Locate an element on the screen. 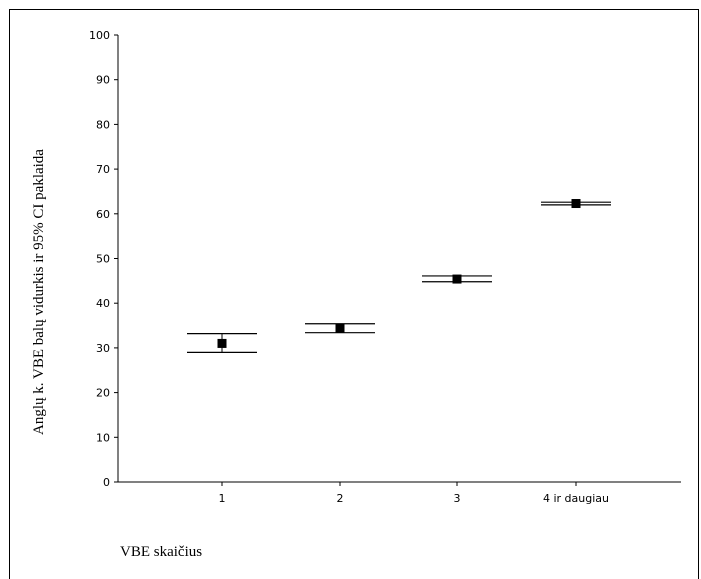 The width and height of the screenshot is (701, 579). y-tick-label: 20 is located at coordinates (103, 393).